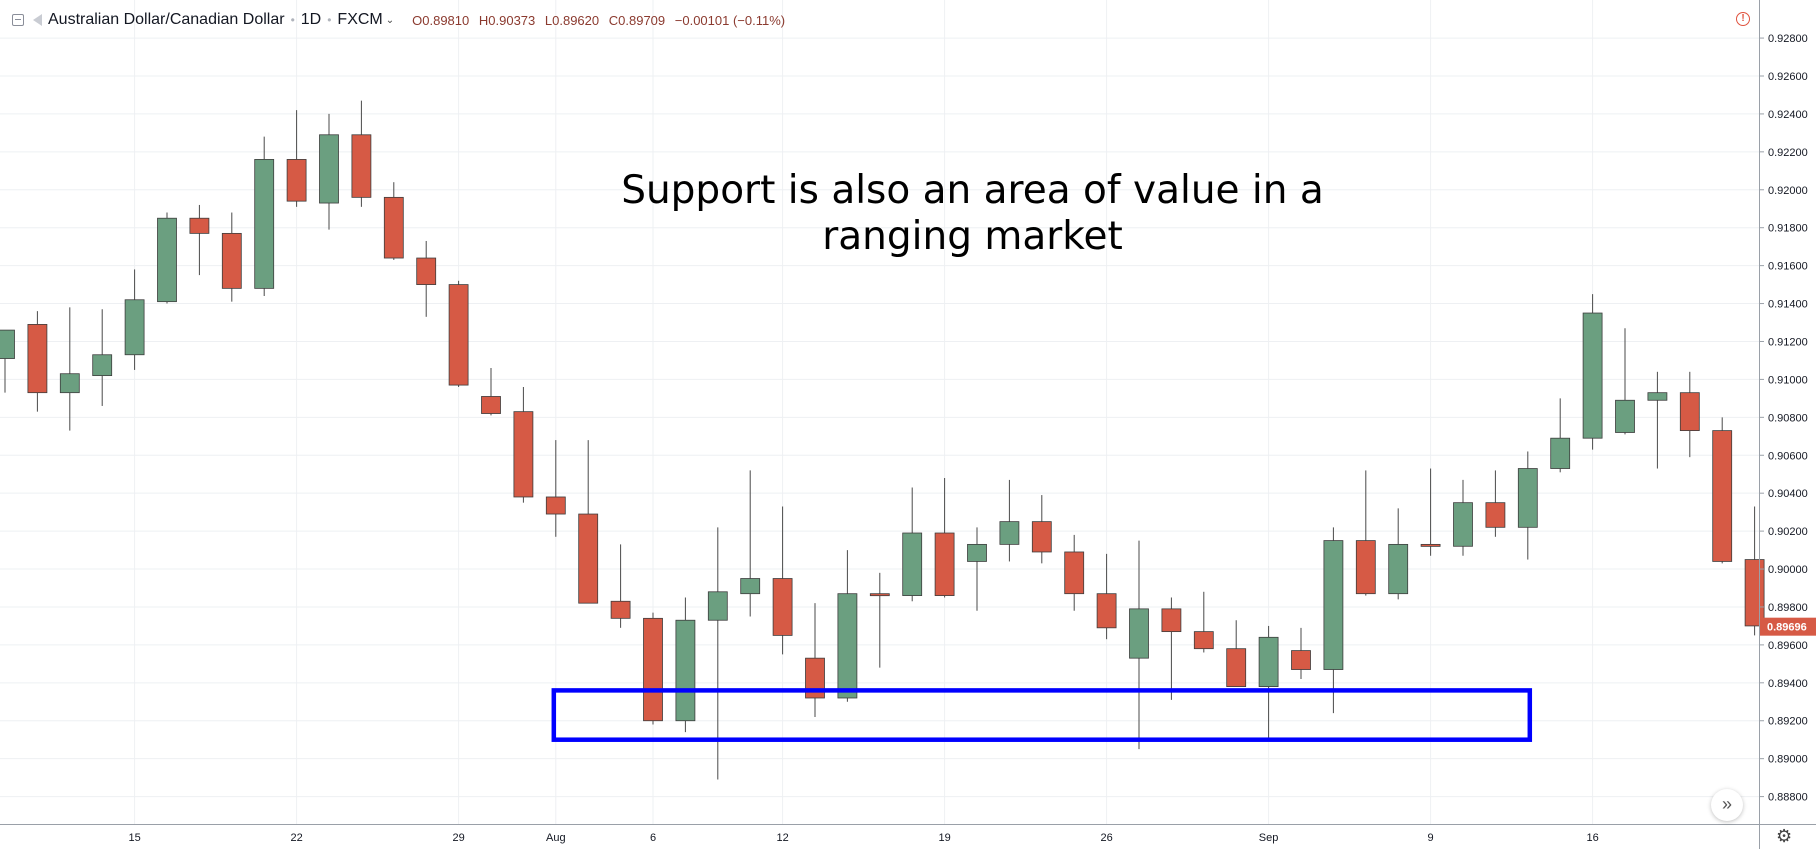 The height and width of the screenshot is (849, 1816). What do you see at coordinates (1106, 838) in the screenshot?
I see `x-tick-label: 26` at bounding box center [1106, 838].